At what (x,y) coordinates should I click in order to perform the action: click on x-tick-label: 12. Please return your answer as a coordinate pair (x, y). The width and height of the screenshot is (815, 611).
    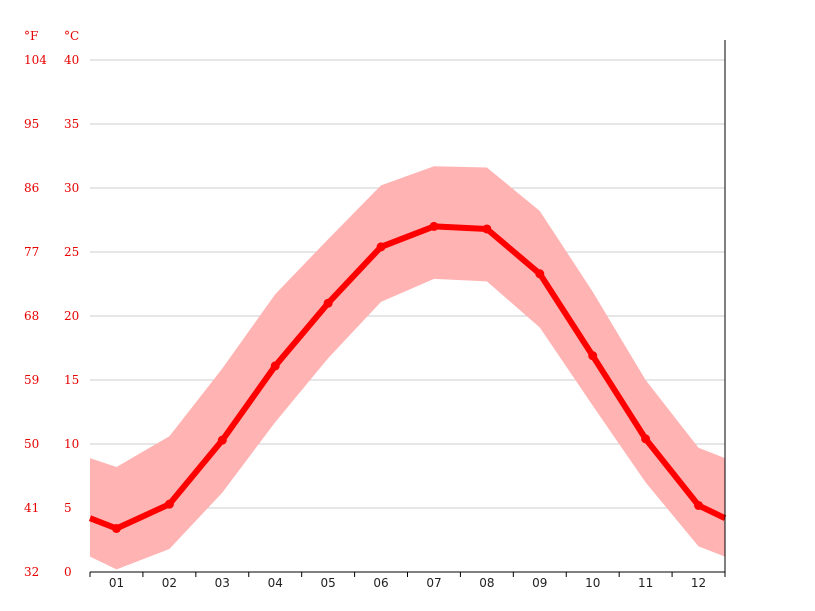
    Looking at the image, I should click on (698, 583).